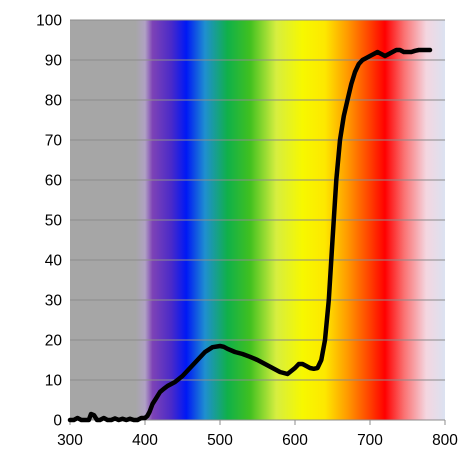  I want to click on y-tick-label: 80, so click(54, 101).